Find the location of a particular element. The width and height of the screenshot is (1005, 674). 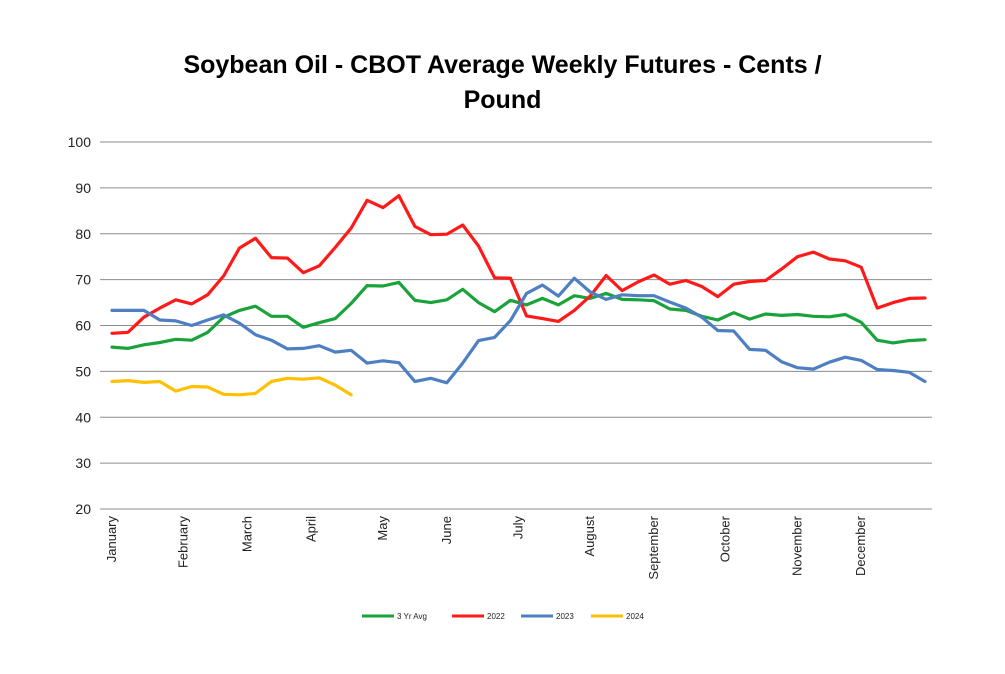

y-tick-label: 60 is located at coordinates (83, 326).